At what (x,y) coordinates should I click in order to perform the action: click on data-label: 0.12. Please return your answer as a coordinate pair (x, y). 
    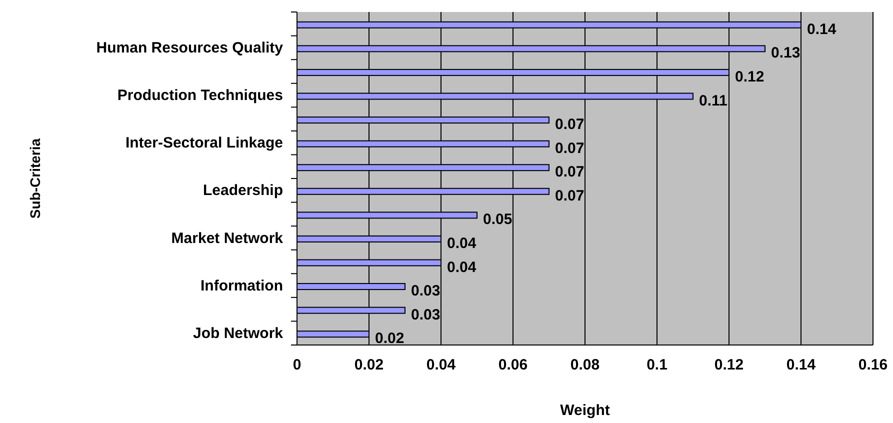
    Looking at the image, I should click on (749, 77).